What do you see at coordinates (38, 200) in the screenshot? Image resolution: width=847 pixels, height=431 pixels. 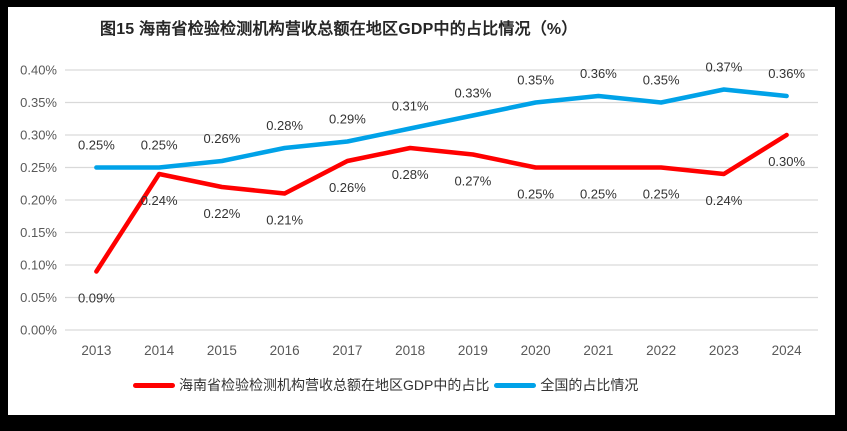 I see `y-axis-tick-label: 0.20%` at bounding box center [38, 200].